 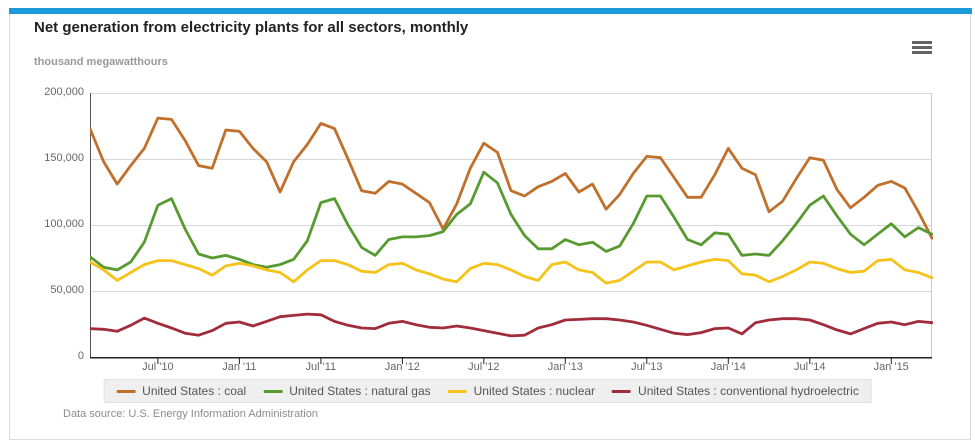 What do you see at coordinates (457, 391) in the screenshot?
I see `nuclear-series-swatch` at bounding box center [457, 391].